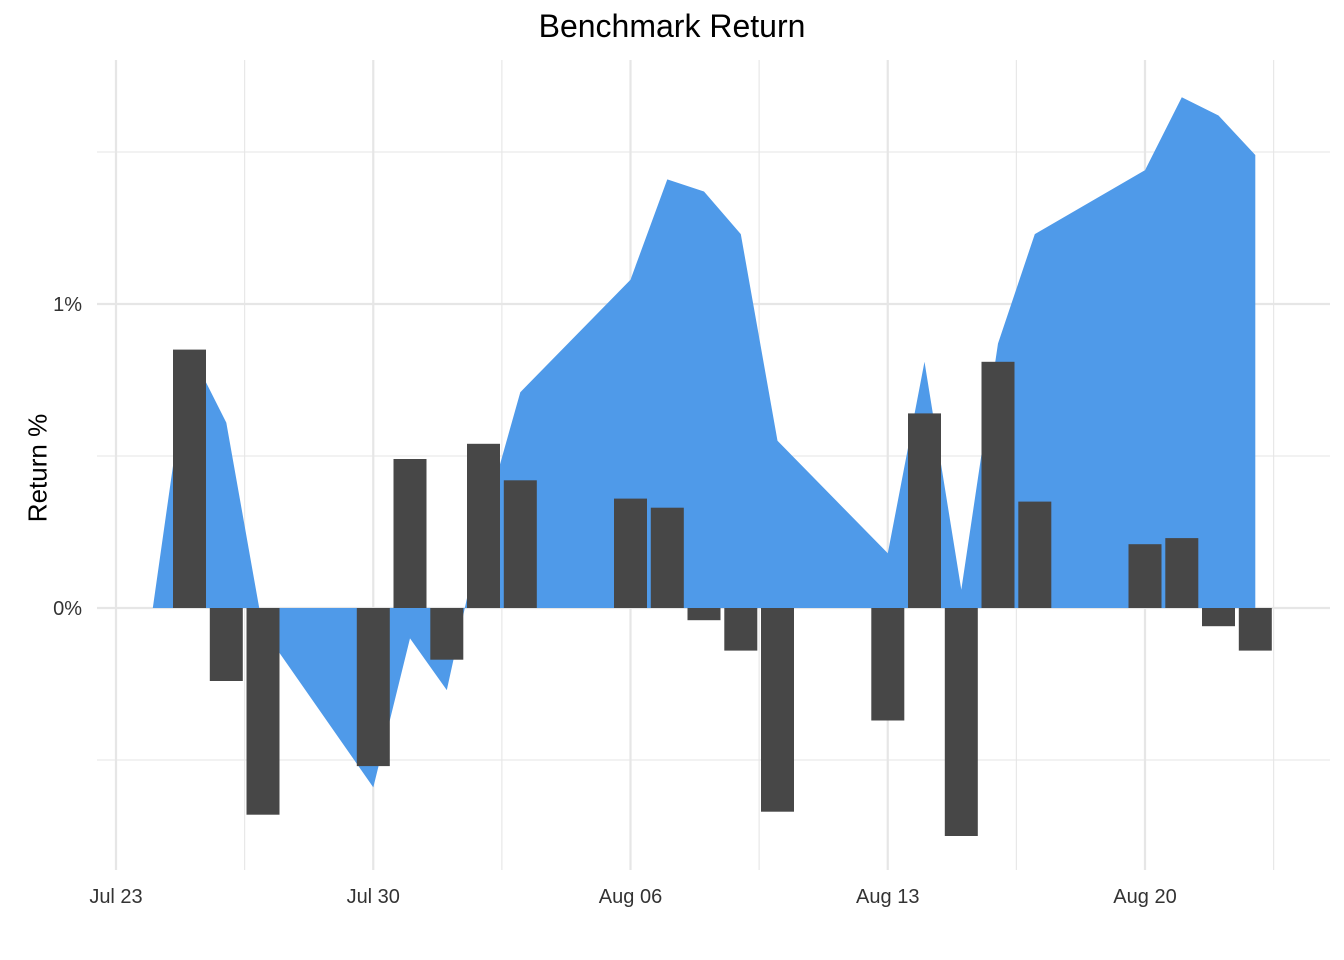 Image resolution: width=1344 pixels, height=960 pixels. Describe the element at coordinates (67, 609) in the screenshot. I see `y-tick-label: 0%` at that location.